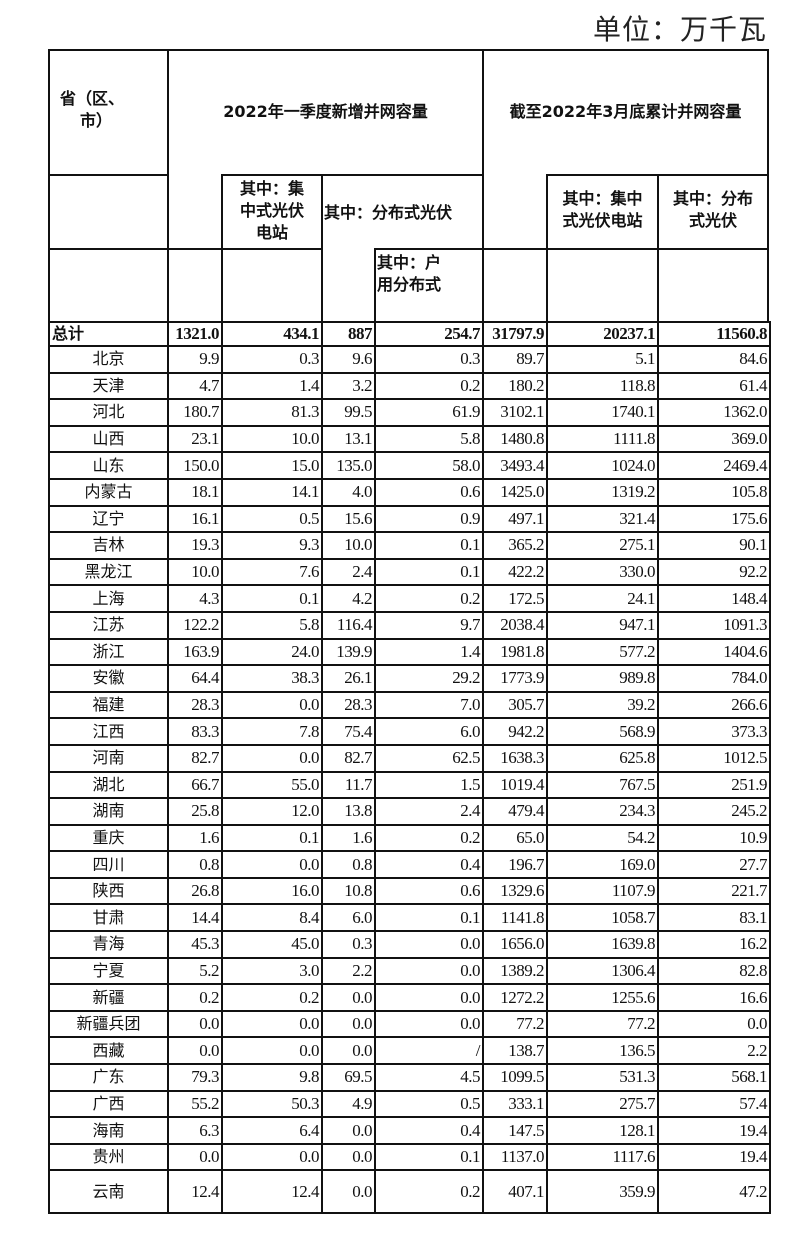  I want to click on province-cell: 广西, so click(108, 1104).